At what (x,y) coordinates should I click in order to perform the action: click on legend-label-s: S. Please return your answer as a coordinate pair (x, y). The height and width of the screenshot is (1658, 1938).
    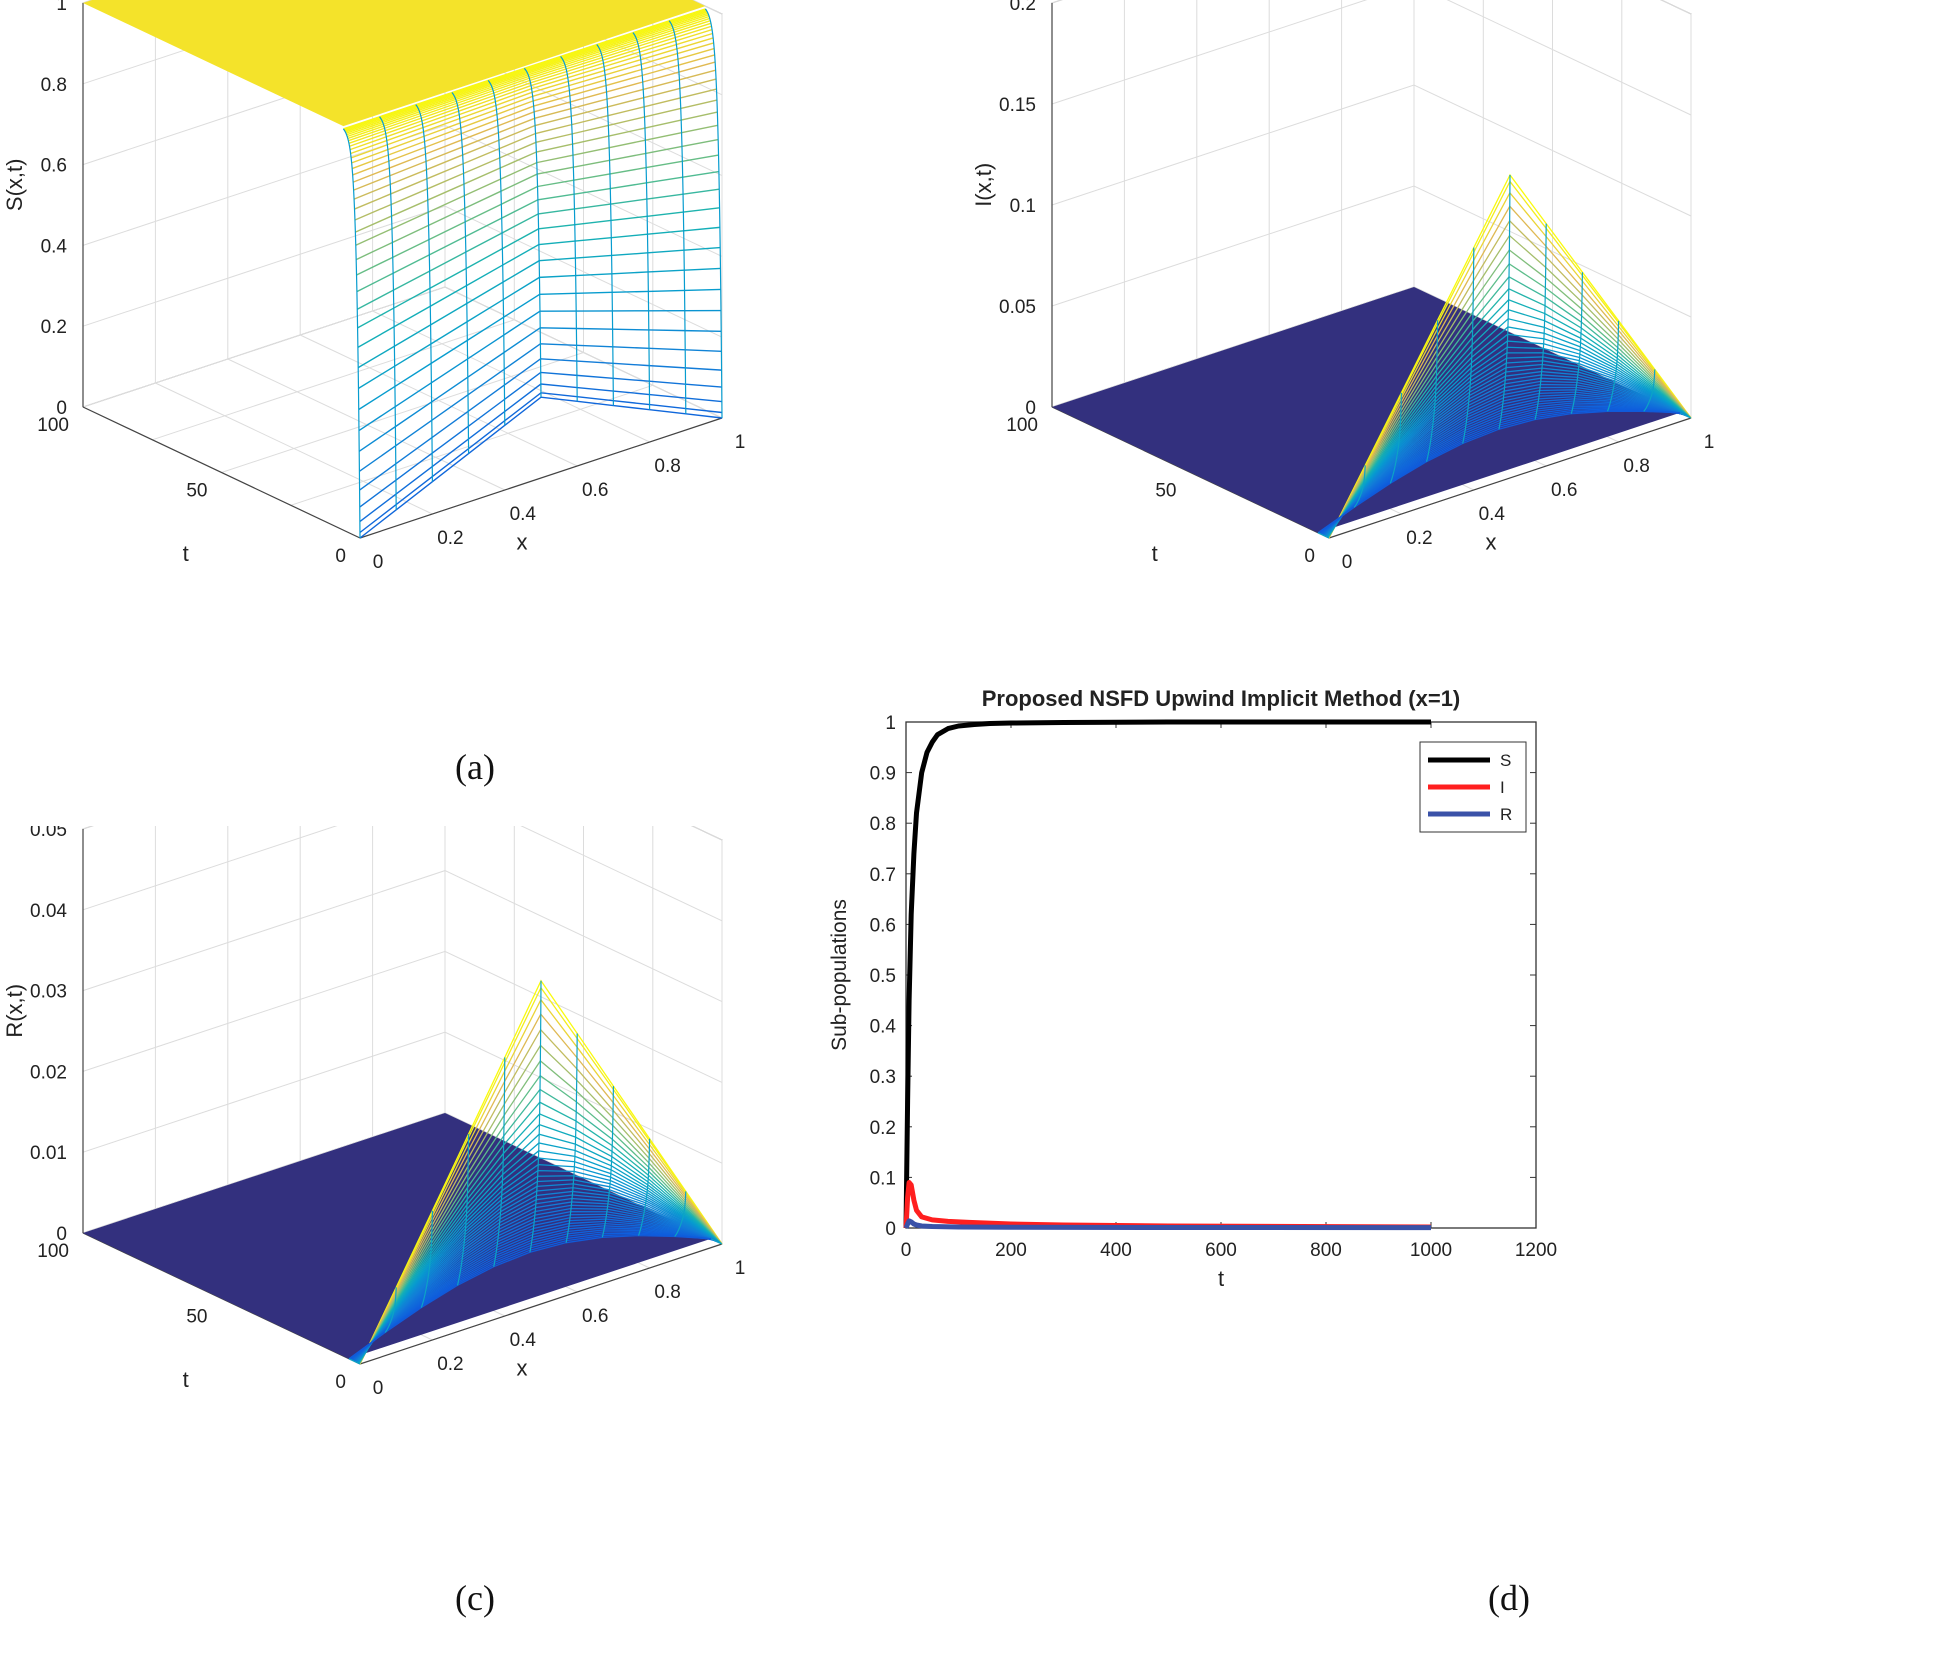
    Looking at the image, I should click on (1505, 760).